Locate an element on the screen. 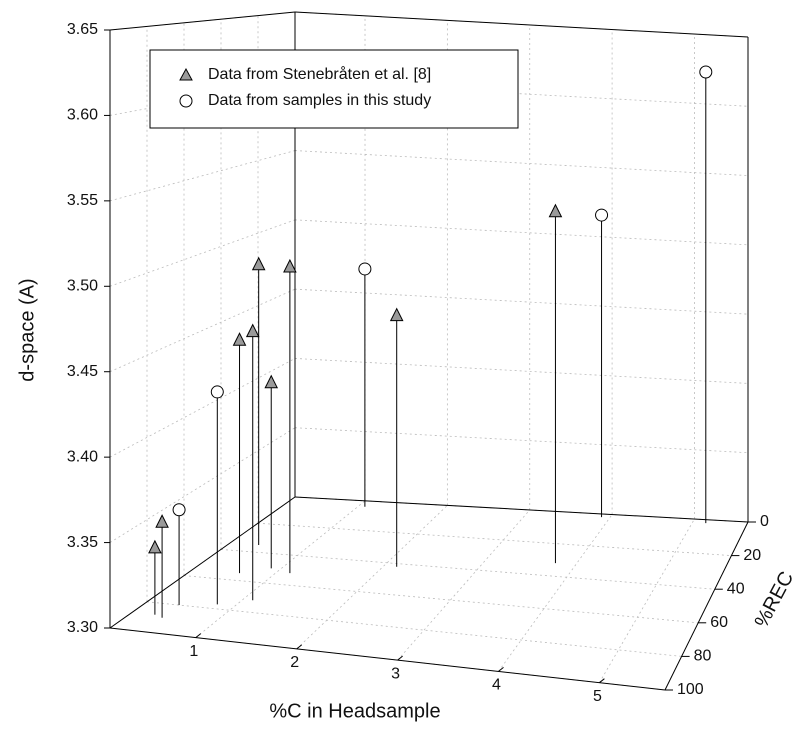 The width and height of the screenshot is (810, 736). z-tick-label: 3.65 is located at coordinates (82, 29).